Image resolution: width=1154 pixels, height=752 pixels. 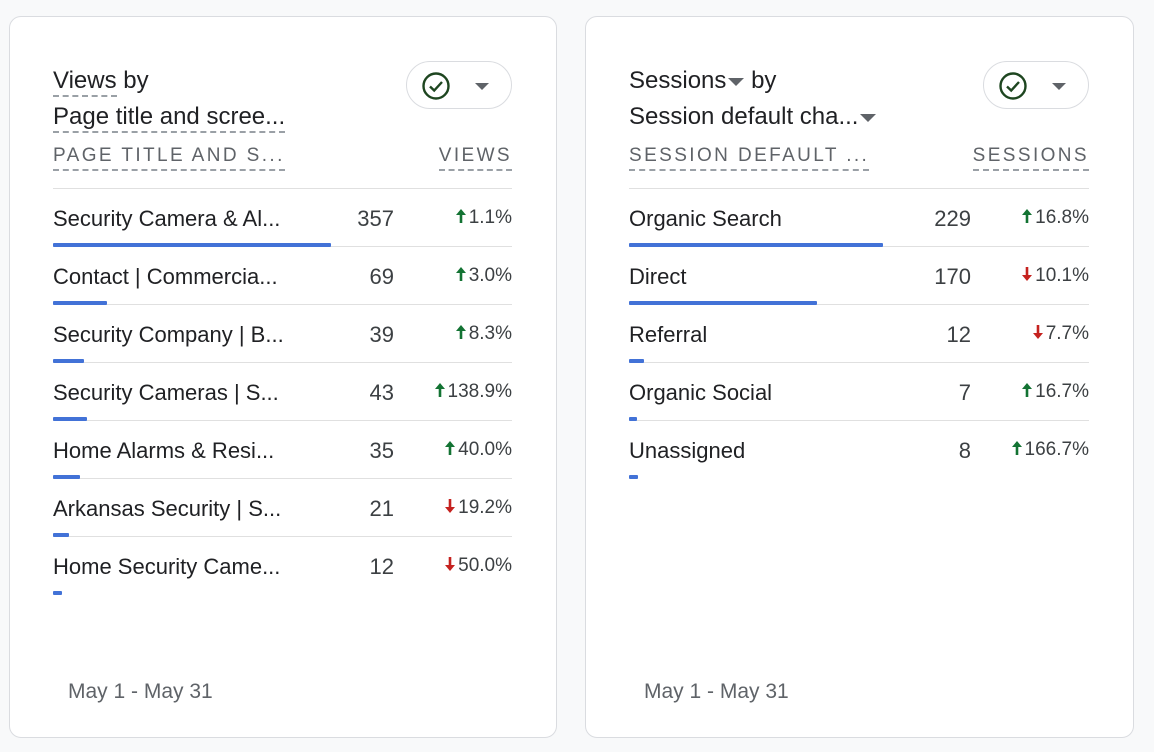 What do you see at coordinates (478, 566) in the screenshot?
I see `row-change: 50.0%` at bounding box center [478, 566].